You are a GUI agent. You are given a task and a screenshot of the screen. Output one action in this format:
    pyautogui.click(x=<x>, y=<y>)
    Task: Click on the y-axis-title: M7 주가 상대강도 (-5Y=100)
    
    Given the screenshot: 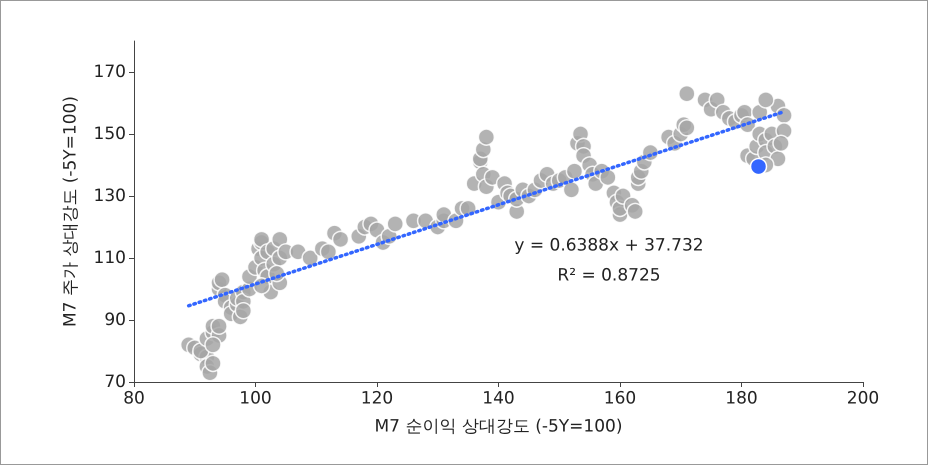 What is the action you would take?
    pyautogui.click(x=70, y=211)
    